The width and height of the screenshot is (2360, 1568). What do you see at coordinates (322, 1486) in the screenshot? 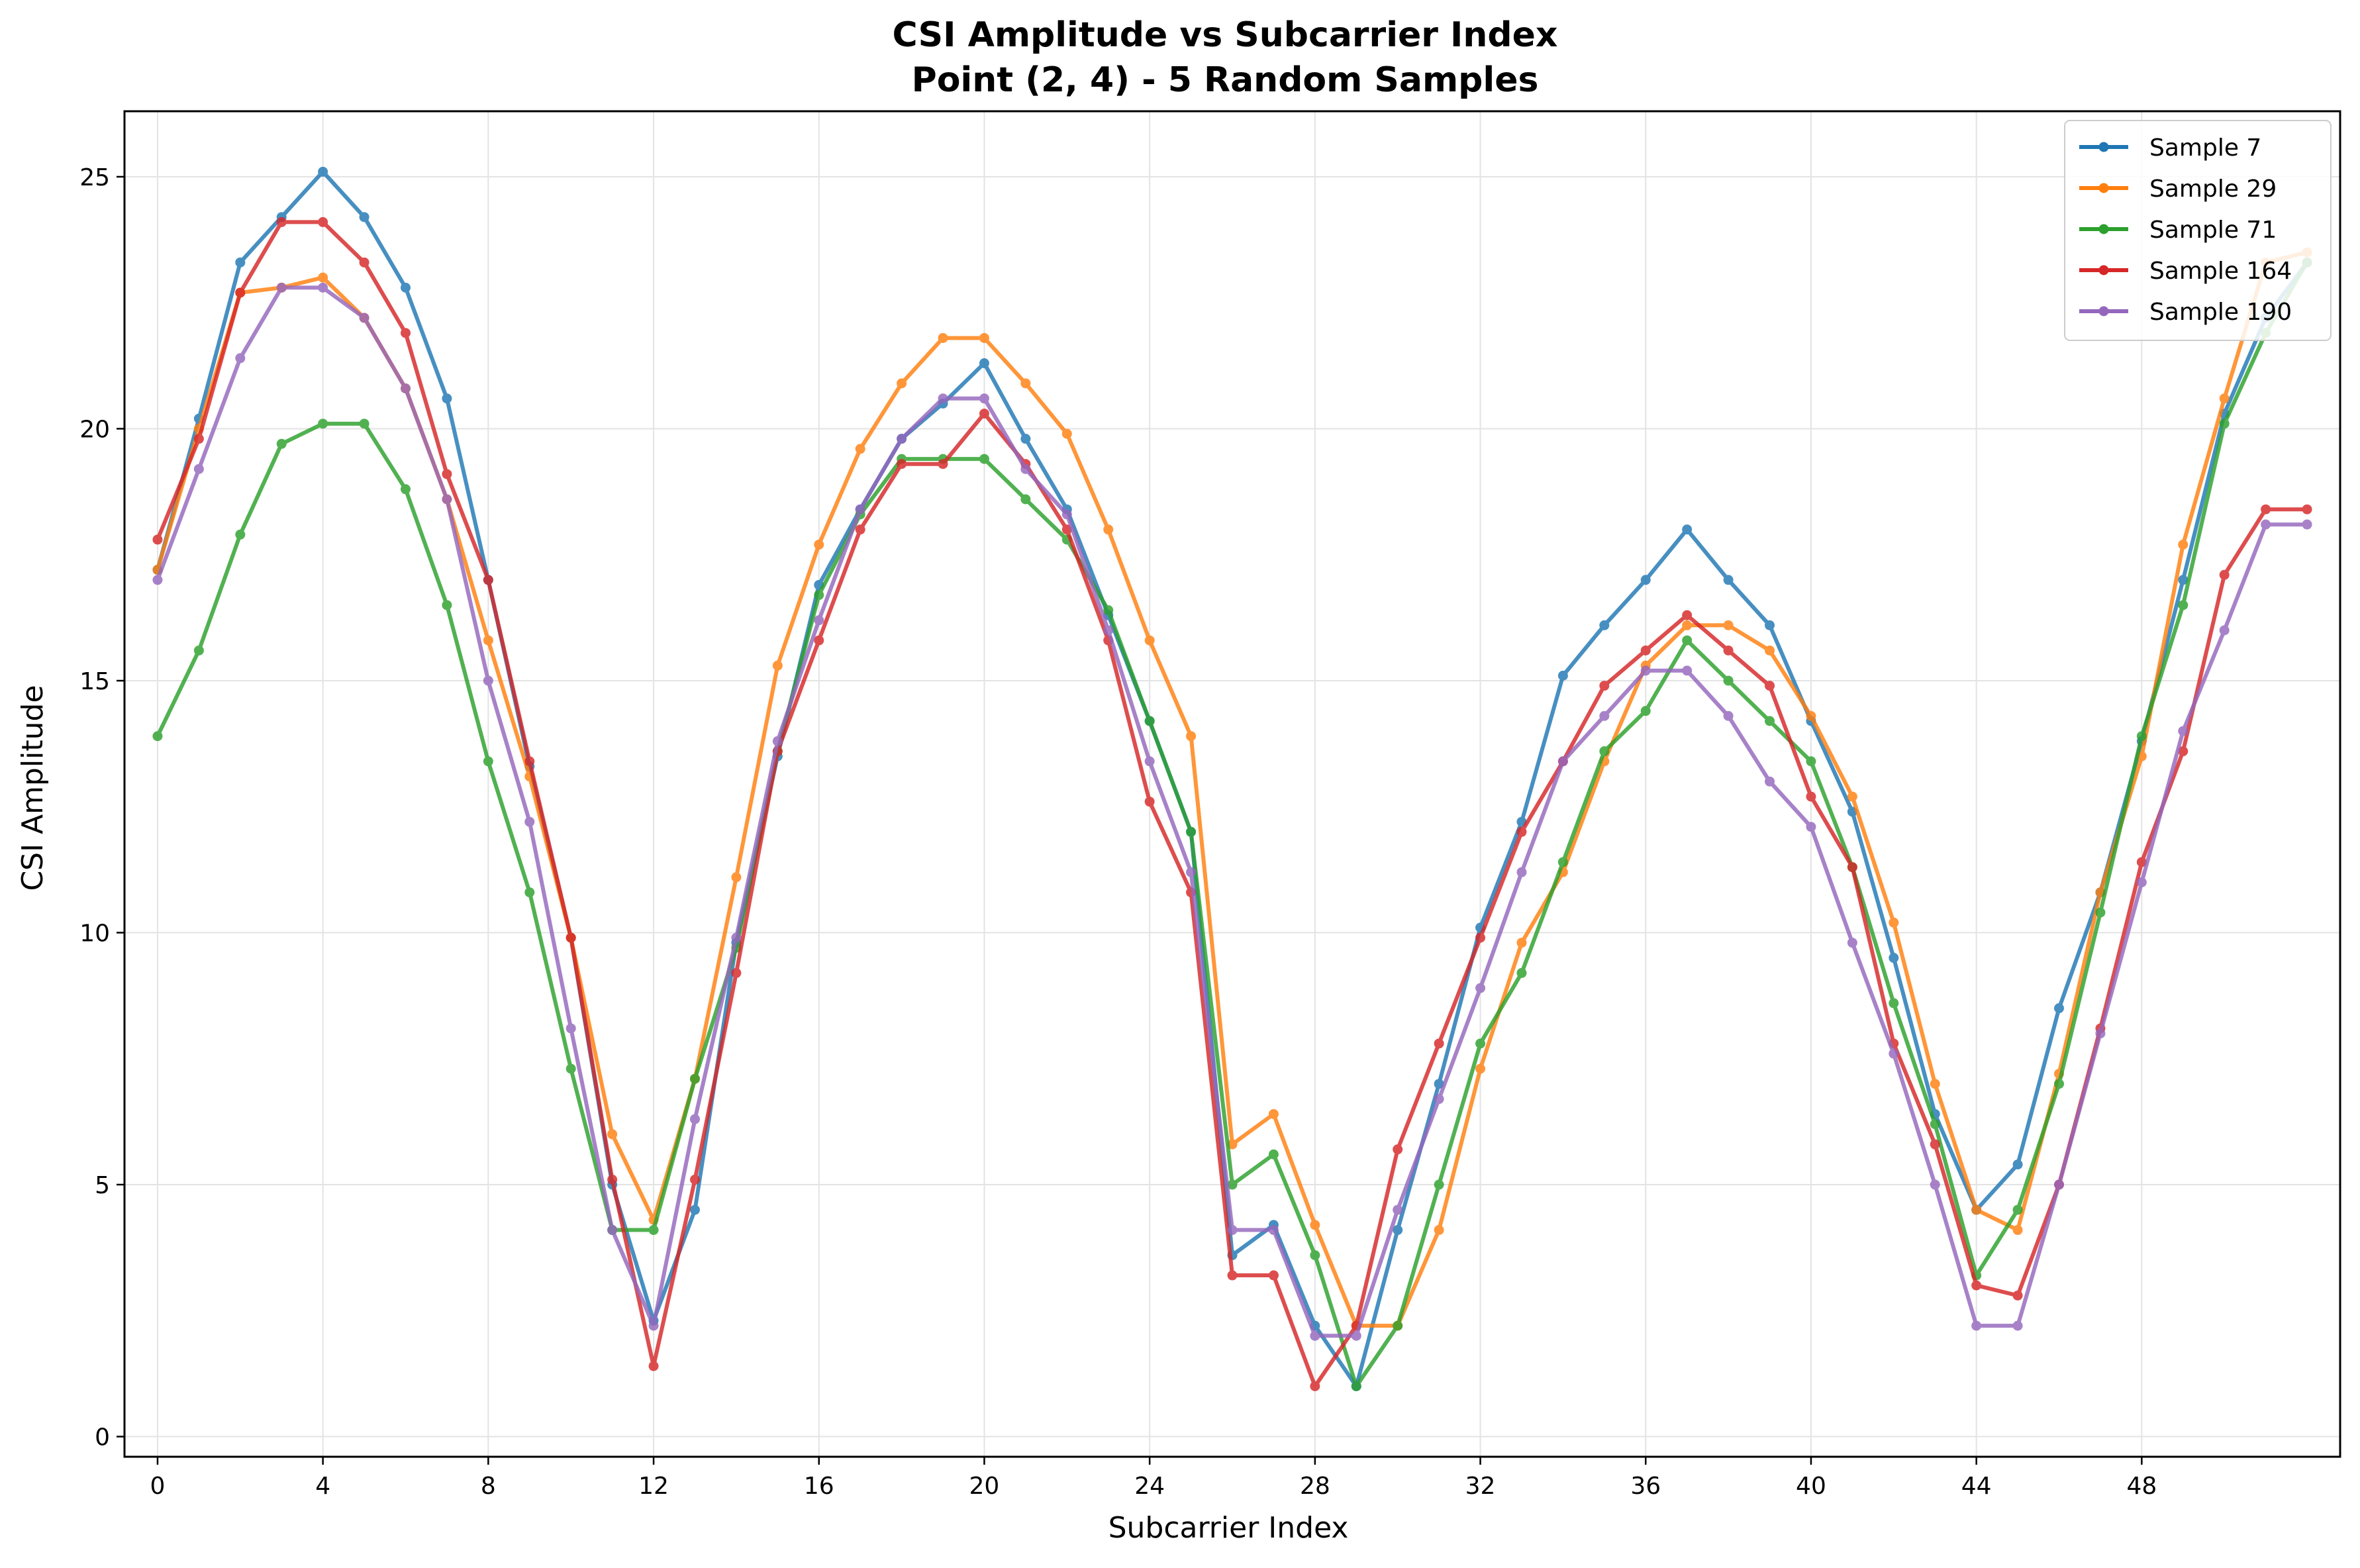
I see `x-tick-label: 4` at bounding box center [322, 1486].